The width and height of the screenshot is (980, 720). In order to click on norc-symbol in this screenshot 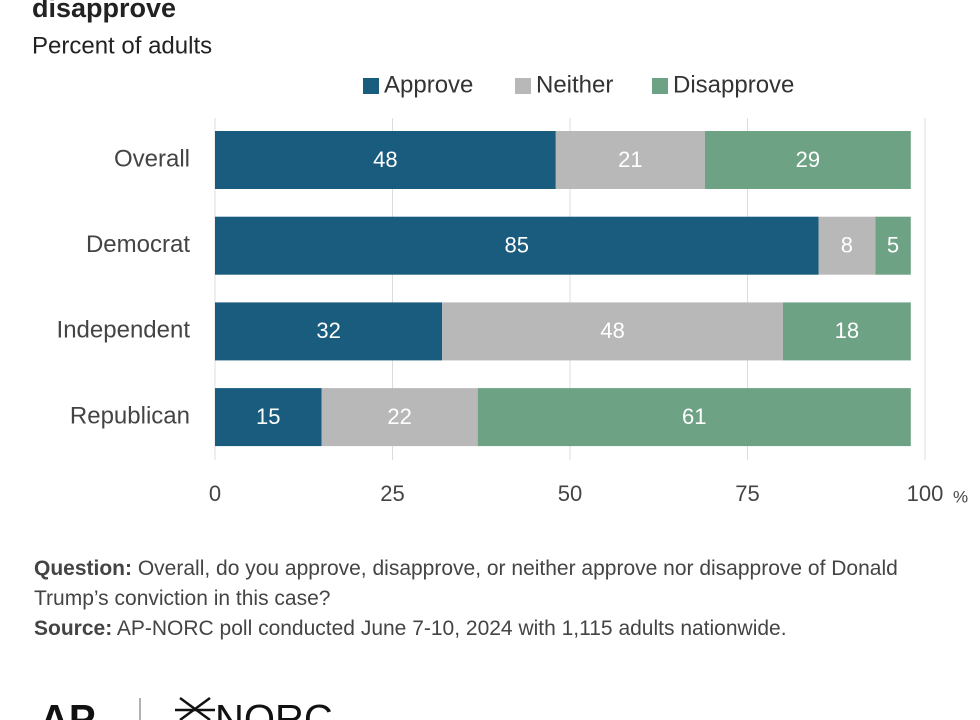, I will do `click(195, 708)`.